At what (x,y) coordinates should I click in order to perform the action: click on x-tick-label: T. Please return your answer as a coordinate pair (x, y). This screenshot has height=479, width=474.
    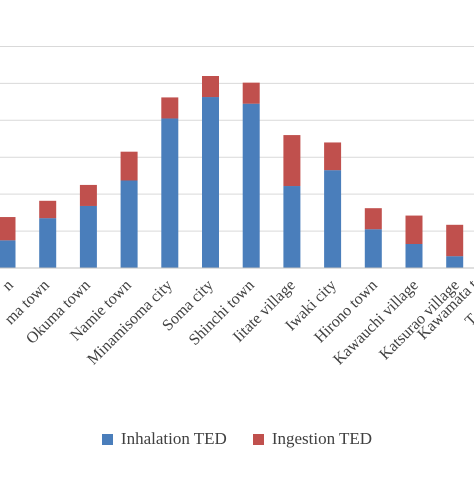
    Looking at the image, I should click on (468, 320).